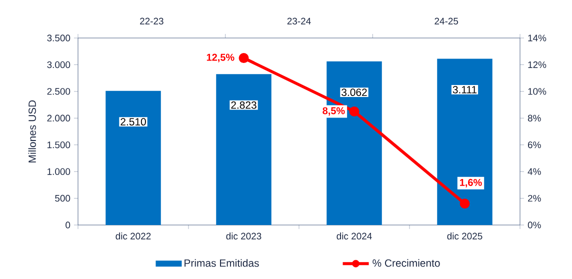 This screenshot has width=572, height=279. Describe the element at coordinates (464, 236) in the screenshot. I see `x-tick-label: dic 2025` at that location.